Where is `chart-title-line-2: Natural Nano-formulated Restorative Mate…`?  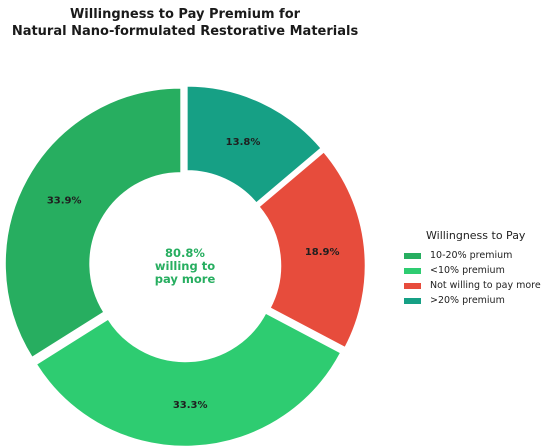 chart-title-line-2: Natural Nano-formulated Restorative Mate… is located at coordinates (185, 31).